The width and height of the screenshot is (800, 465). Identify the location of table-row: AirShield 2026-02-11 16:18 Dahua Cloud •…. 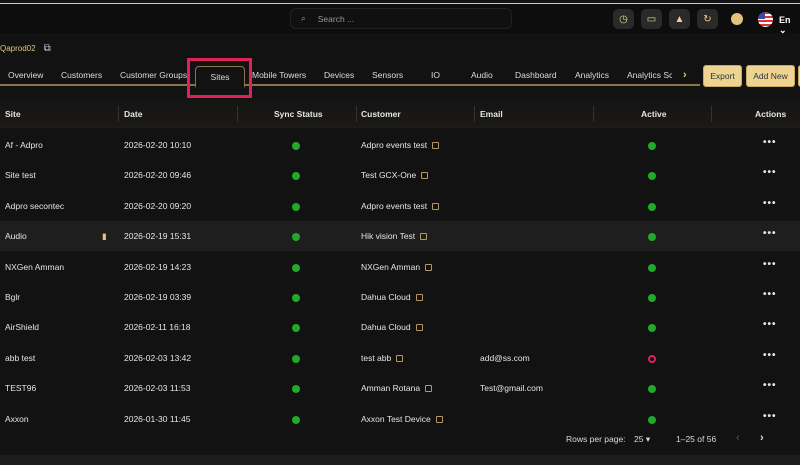
(400, 327).